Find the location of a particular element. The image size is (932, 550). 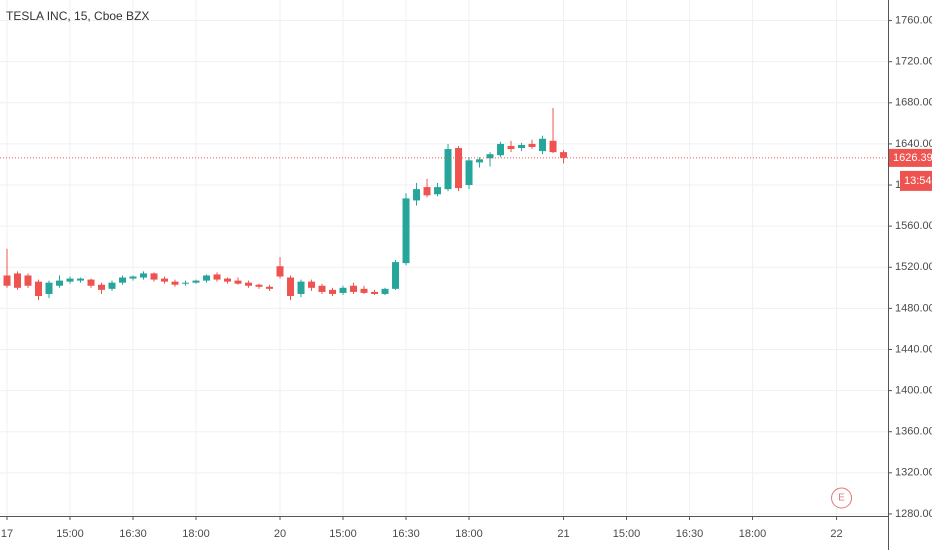

last-price-box is located at coordinates (910, 157).